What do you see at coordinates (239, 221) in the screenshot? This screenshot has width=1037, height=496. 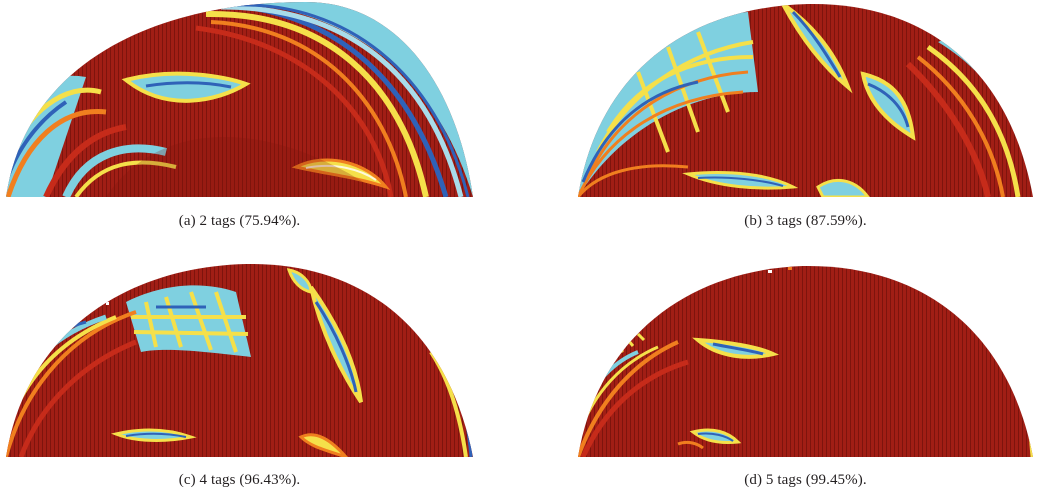 I see `caption-a: (a) 2 tags (75.94%).` at bounding box center [239, 221].